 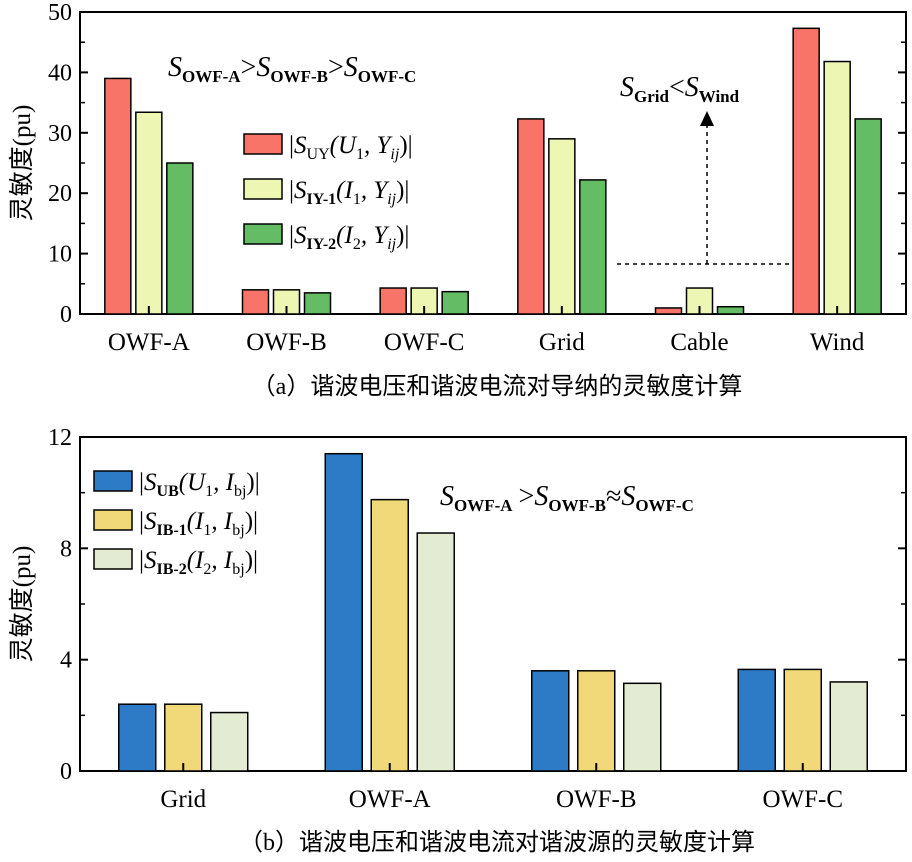 What do you see at coordinates (806, 171) in the screenshot?
I see `bar-wind-s1` at bounding box center [806, 171].